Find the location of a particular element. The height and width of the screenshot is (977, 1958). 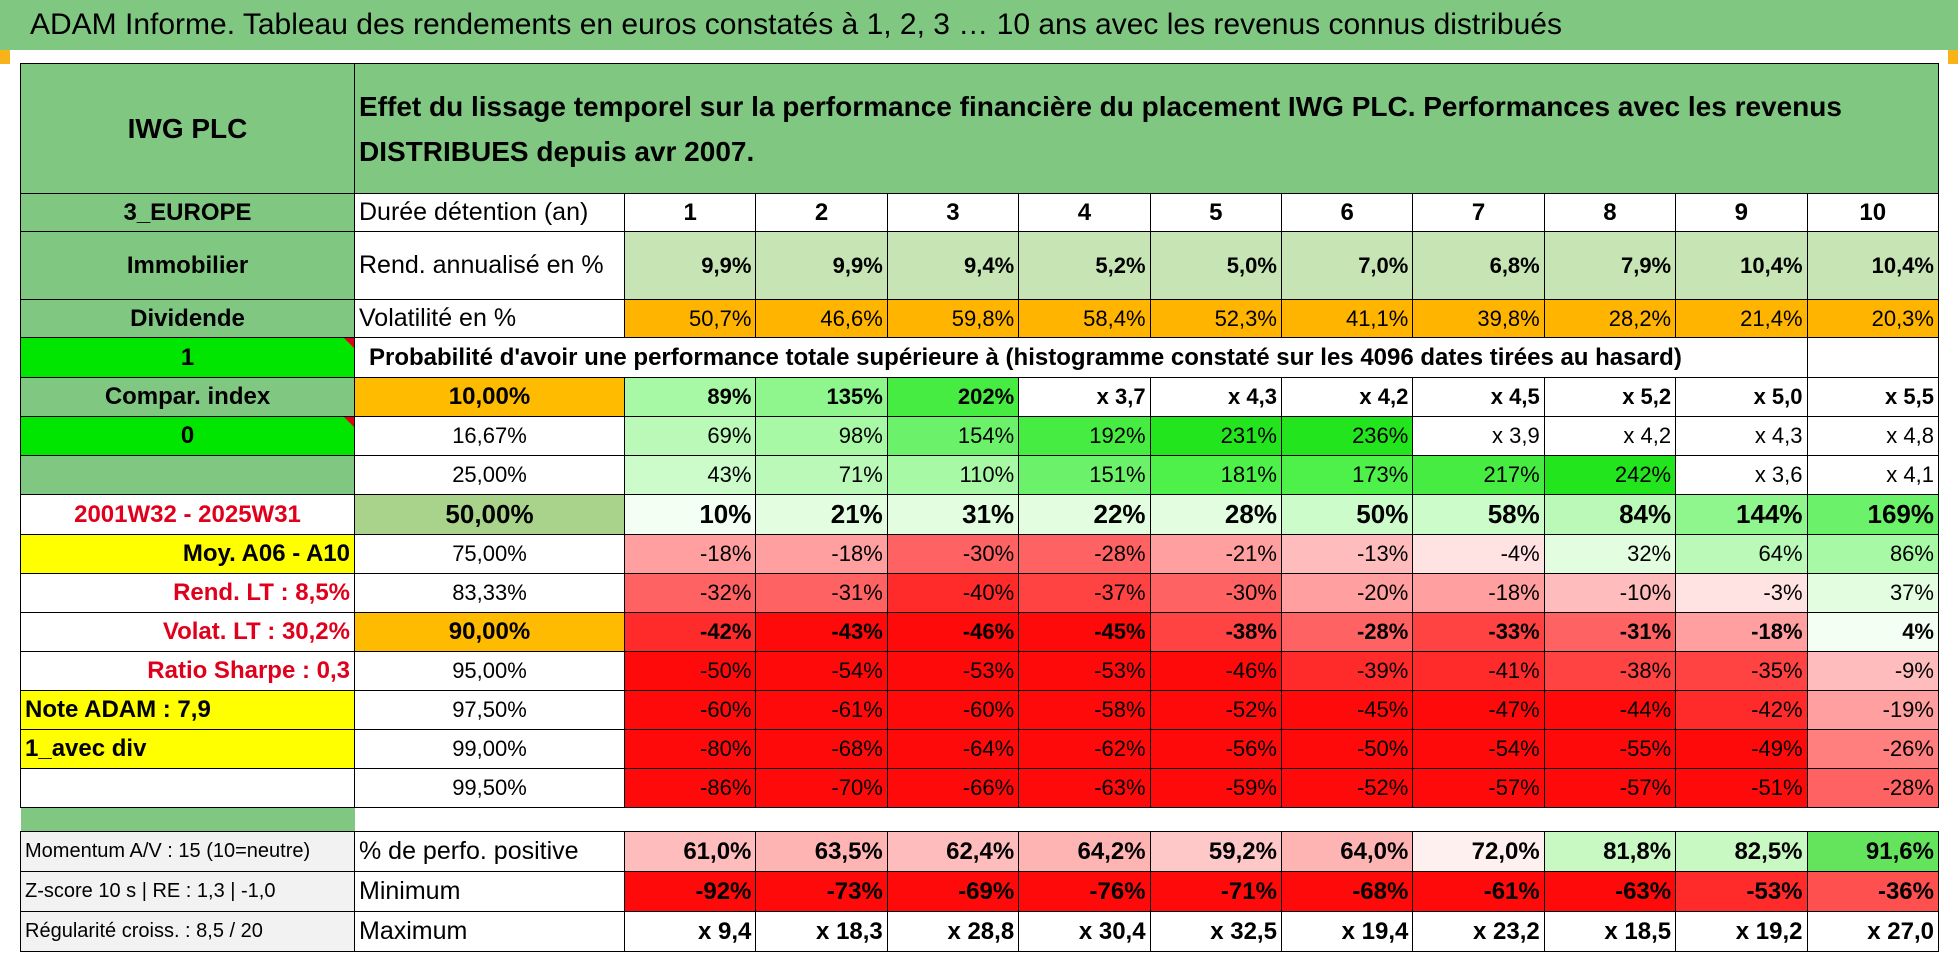

probability-cell: -50% is located at coordinates (1347, 749).